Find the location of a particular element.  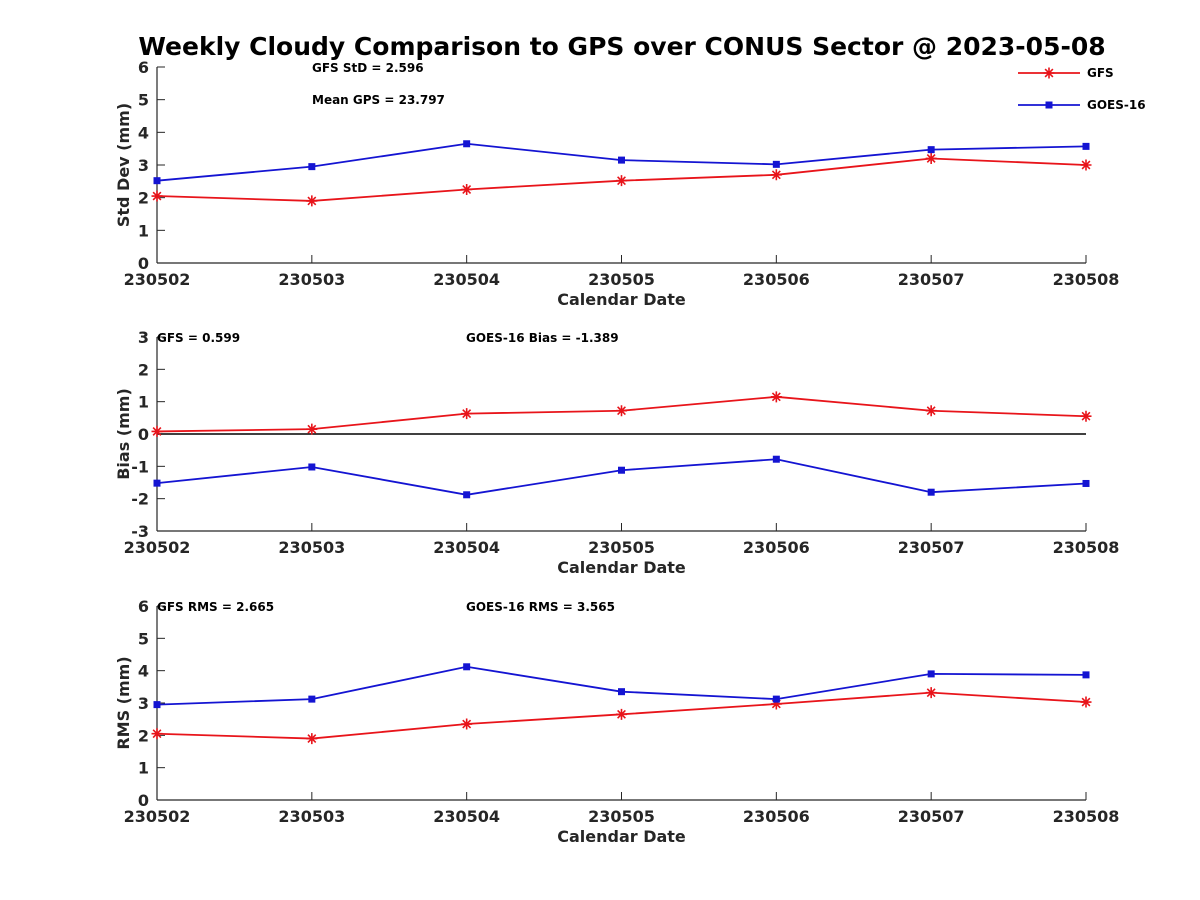

legend: GFS GOES-16 is located at coordinates (1082, 89).